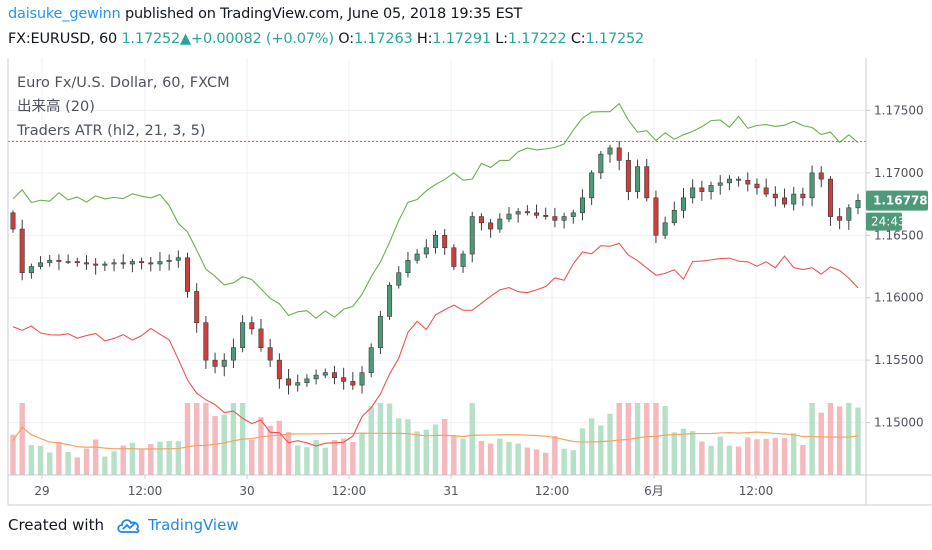 Image resolution: width=932 pixels, height=550 pixels. I want to click on price-tick-label: 1.15500, so click(899, 360).